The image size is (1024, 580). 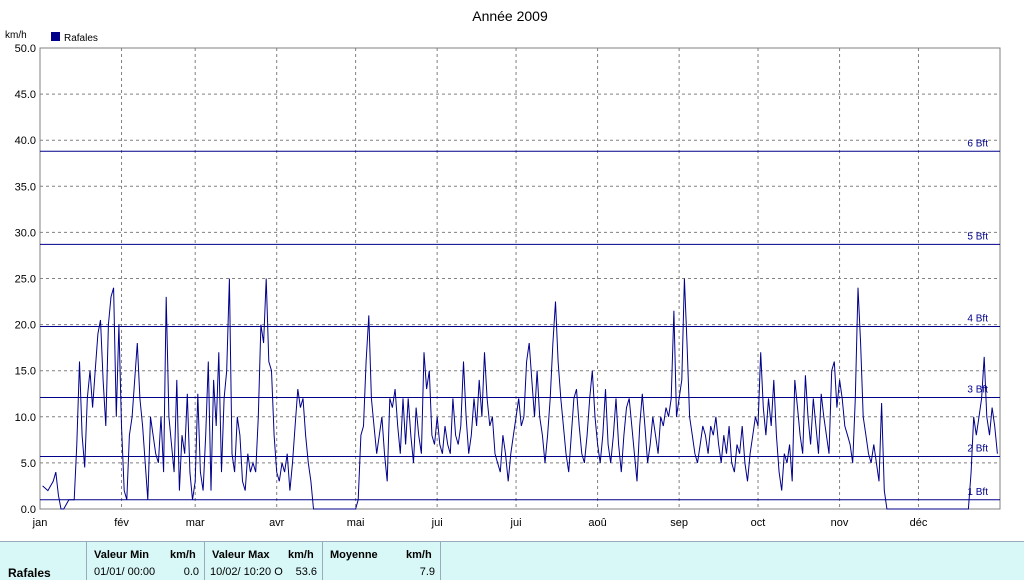 What do you see at coordinates (977, 389) in the screenshot?
I see `beaufort-label: 3 Bft` at bounding box center [977, 389].